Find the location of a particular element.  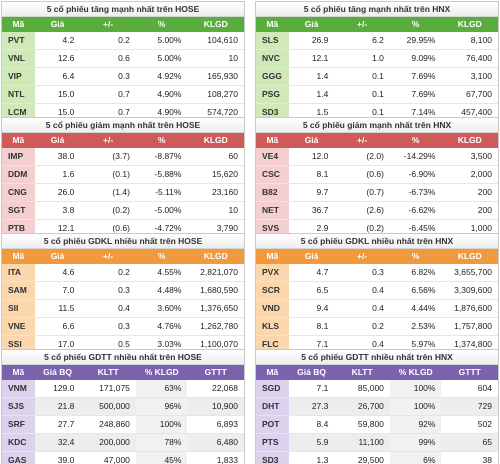

cell-value: 21.8 is located at coordinates (57, 406).